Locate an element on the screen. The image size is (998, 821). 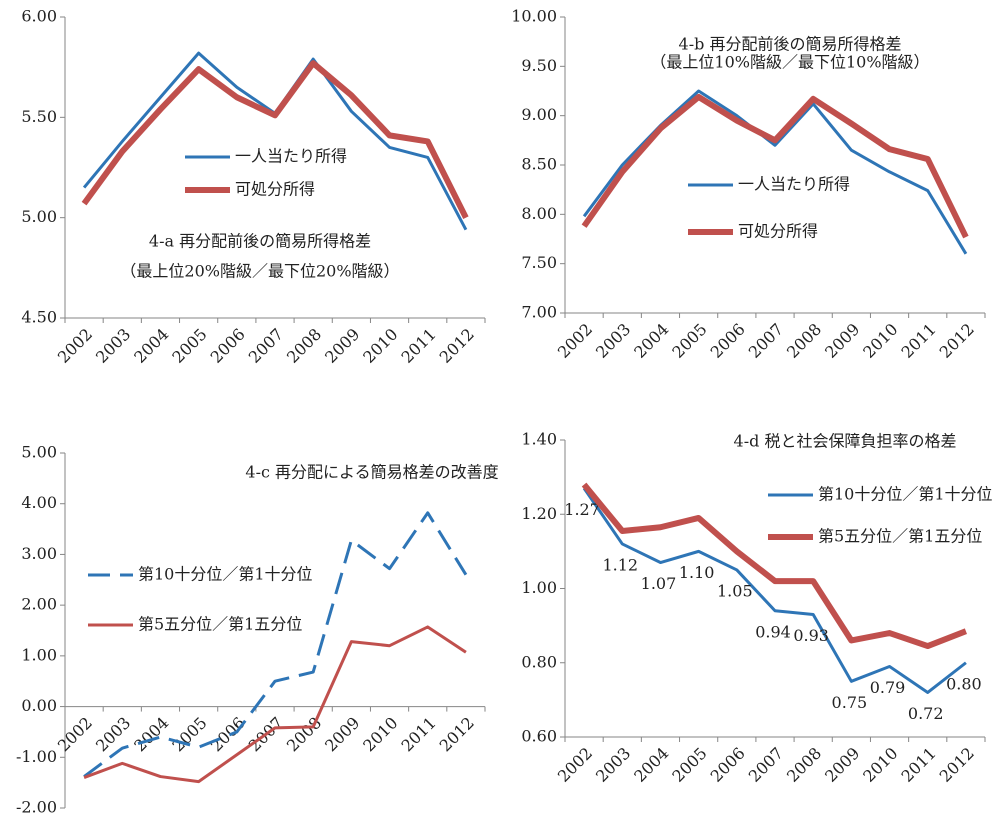
y-tick-label: 3.00 is located at coordinates (39, 553).